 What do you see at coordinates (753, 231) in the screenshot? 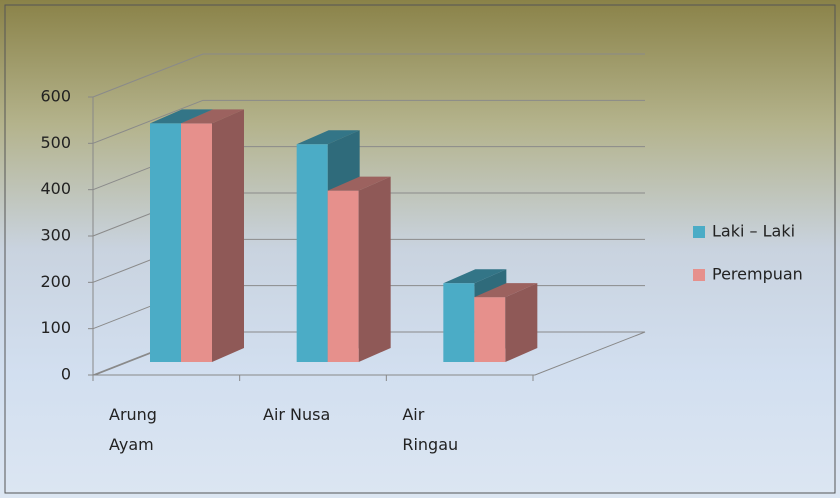
I see `legend-label: Laki – Laki` at bounding box center [753, 231].